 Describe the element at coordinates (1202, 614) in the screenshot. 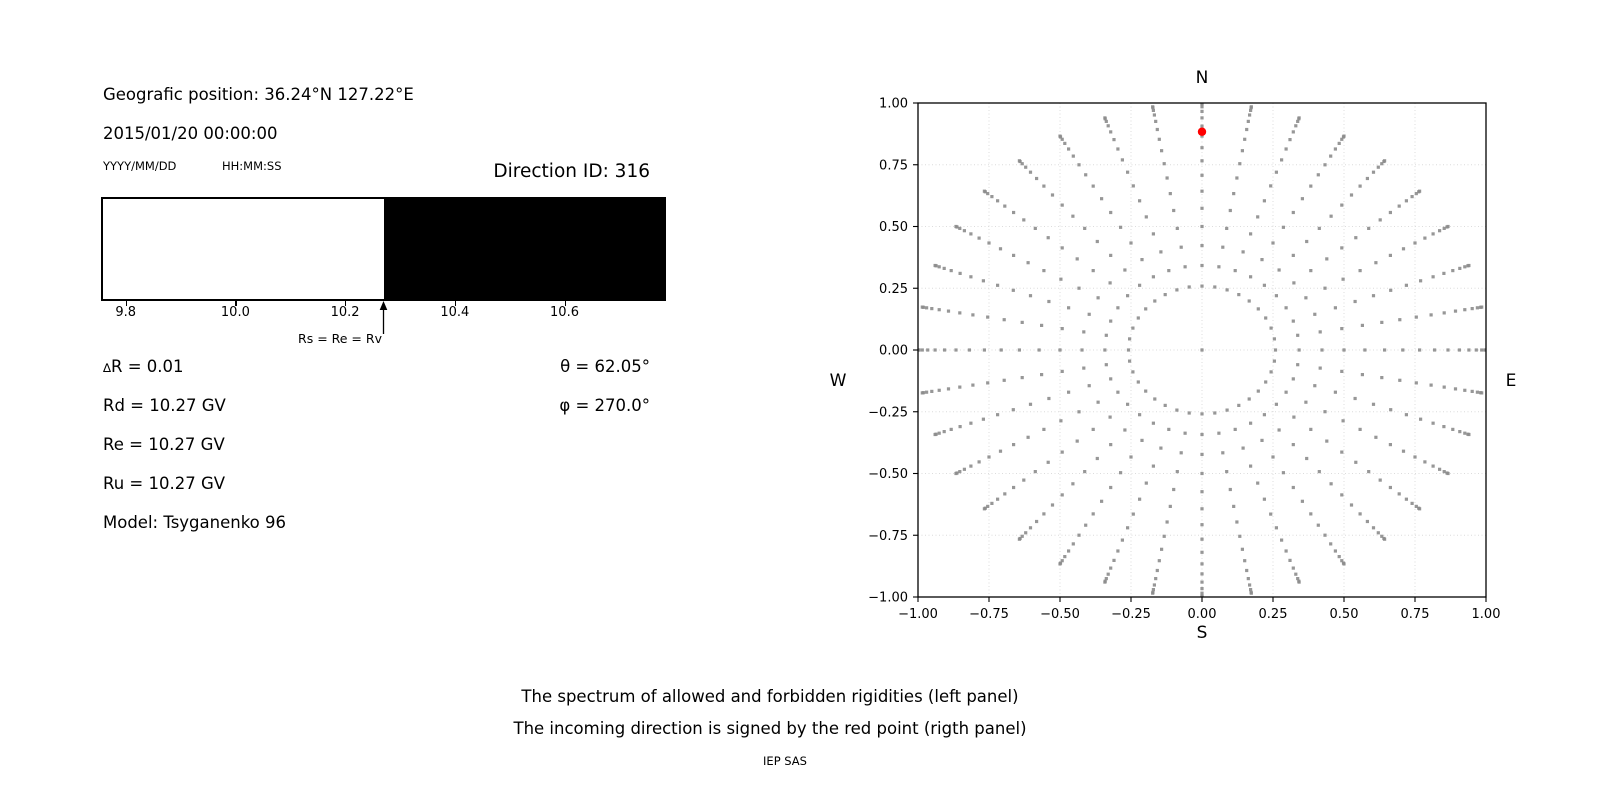

I see `x-tick-label: 0.00` at that location.